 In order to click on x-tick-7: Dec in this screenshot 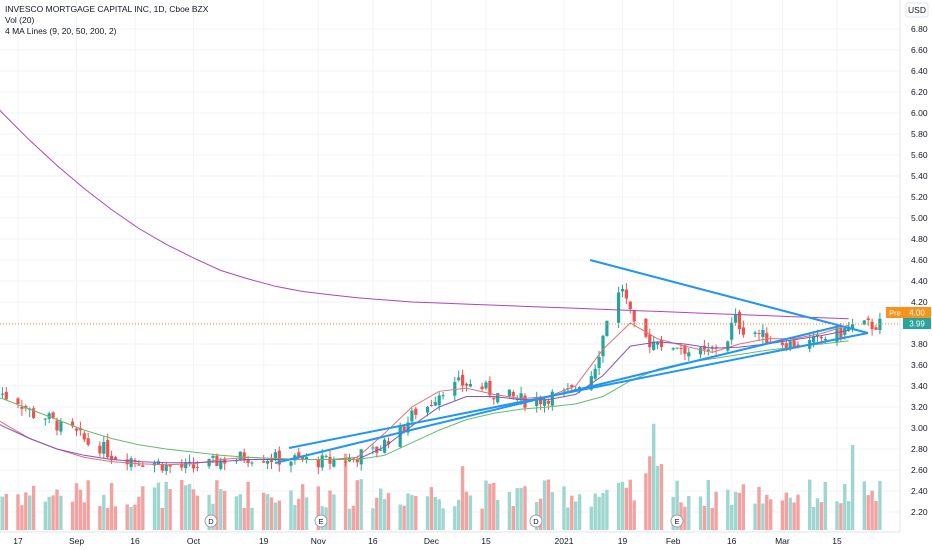, I will do `click(432, 541)`.